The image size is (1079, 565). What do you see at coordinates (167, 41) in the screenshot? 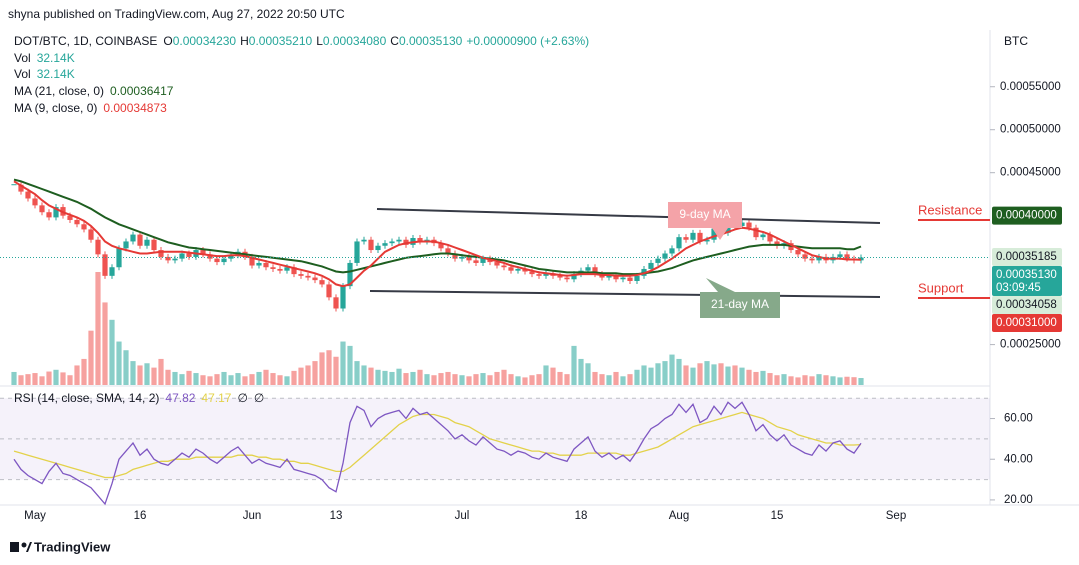
I see `o-key: O` at bounding box center [167, 41].